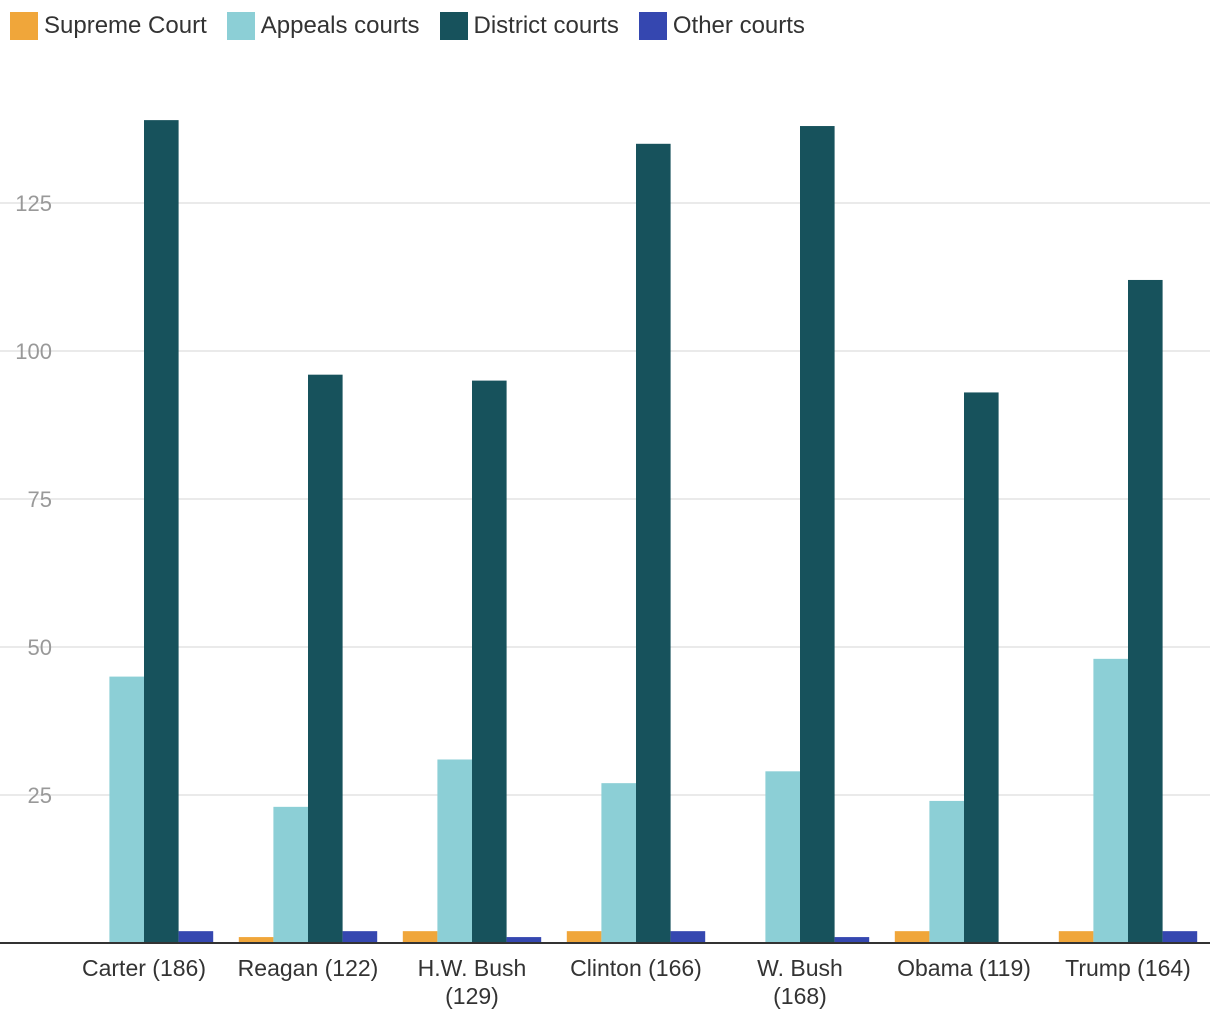 Image resolution: width=1220 pixels, height=1020 pixels. I want to click on x-tick-label-line: Trump (164), so click(1128, 968).